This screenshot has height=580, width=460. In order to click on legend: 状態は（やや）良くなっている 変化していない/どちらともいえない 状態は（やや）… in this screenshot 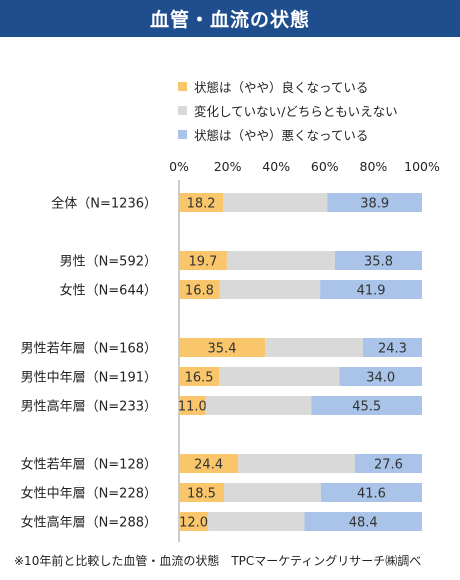, I will do `click(288, 110)`.